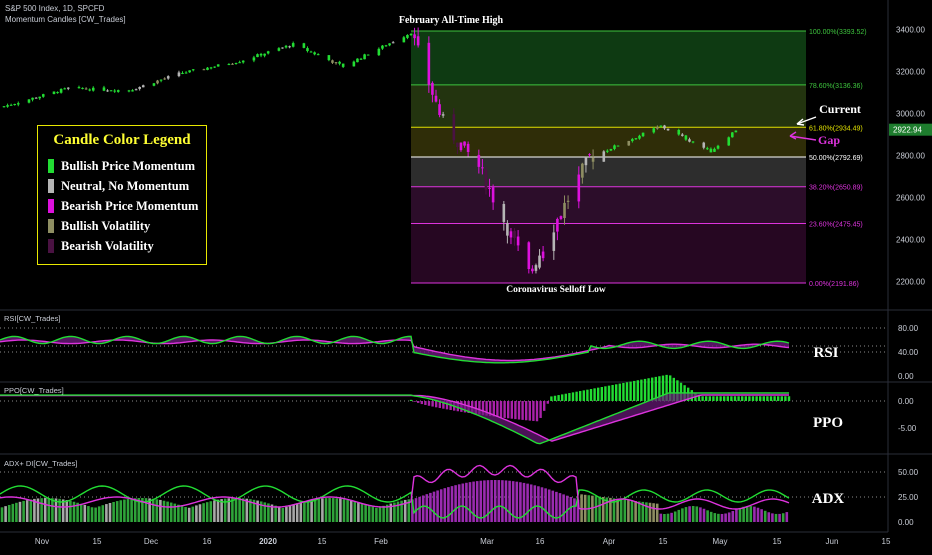 The width and height of the screenshot is (932, 555). I want to click on price-tick-label: 2400.00, so click(910, 239).